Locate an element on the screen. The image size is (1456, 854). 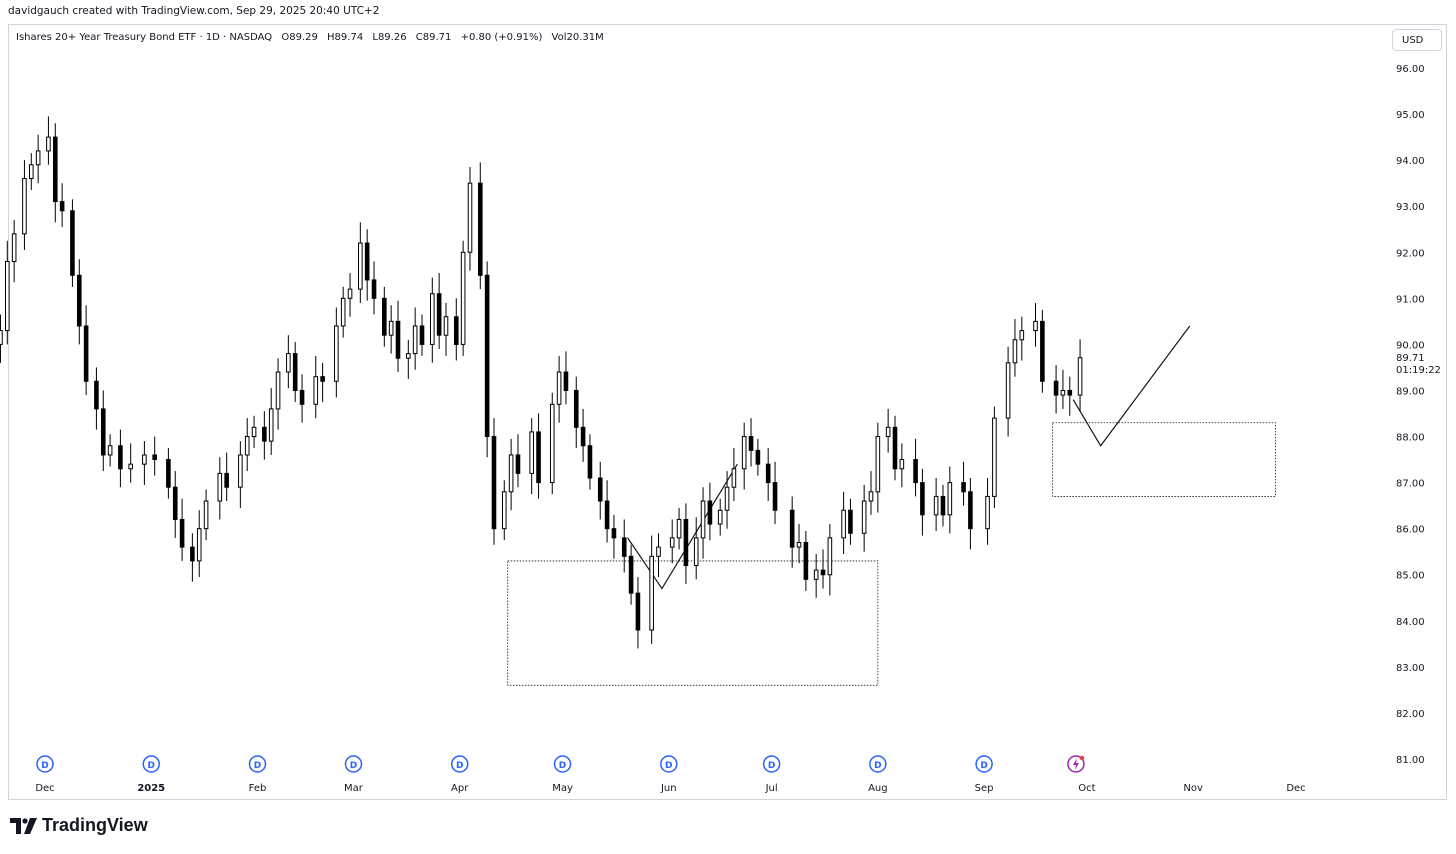
y-tick-label: 88.00 is located at coordinates (1410, 438).